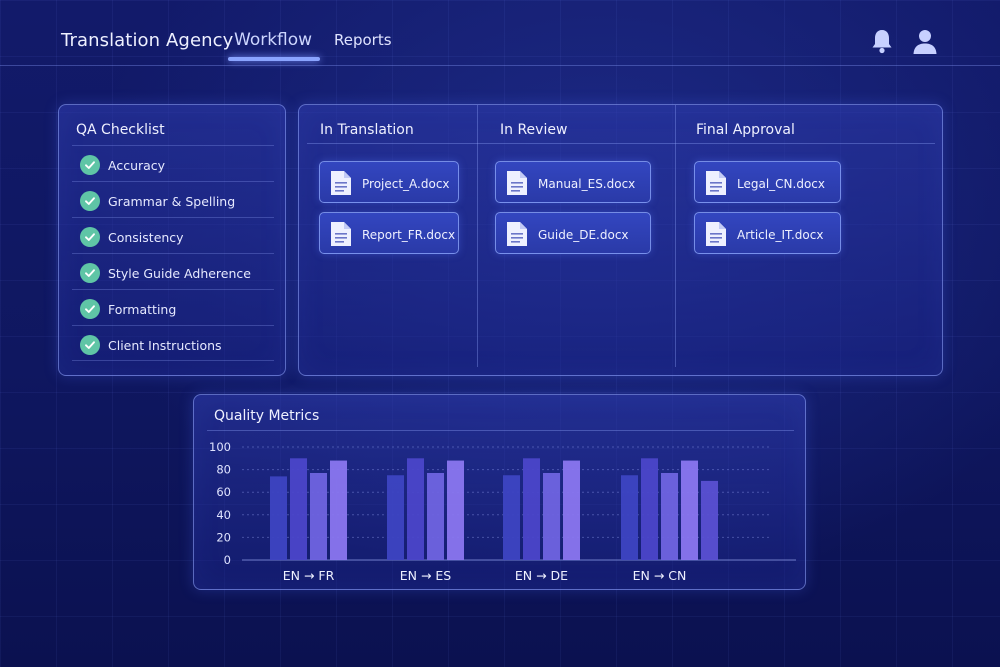 This screenshot has height=667, width=1000. What do you see at coordinates (223, 537) in the screenshot?
I see `y-tick-label: 20` at bounding box center [223, 537].